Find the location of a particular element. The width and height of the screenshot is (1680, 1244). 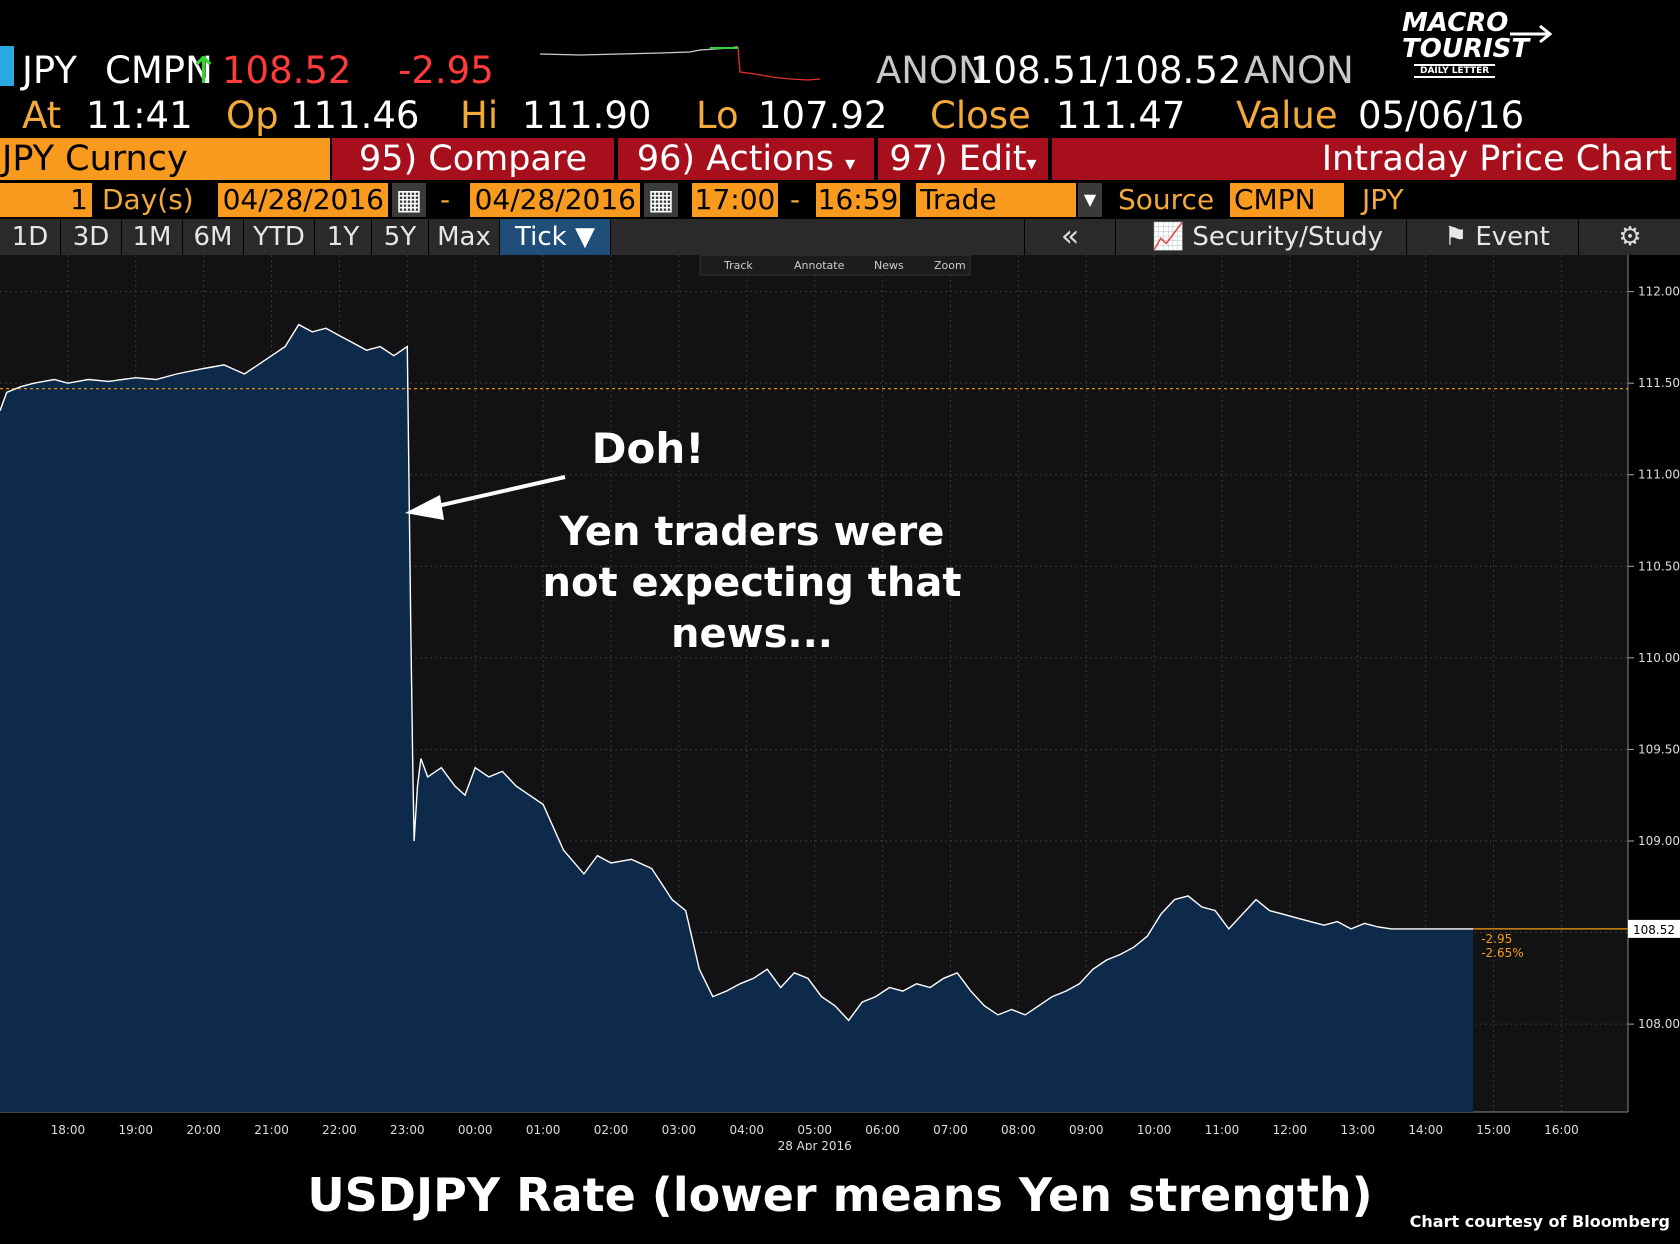

value-label: Value is located at coordinates (1287, 115).